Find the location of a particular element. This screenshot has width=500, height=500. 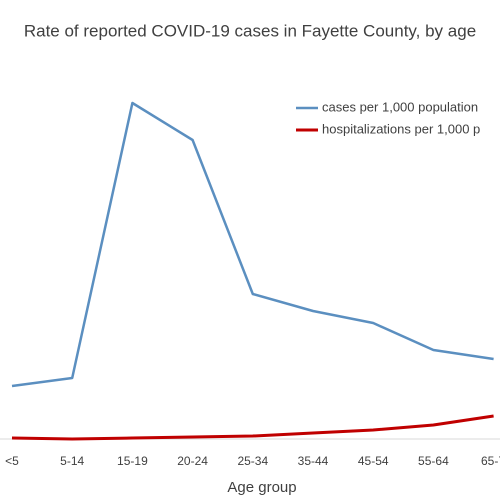

x-tick-label: 20-24 is located at coordinates (192, 461).